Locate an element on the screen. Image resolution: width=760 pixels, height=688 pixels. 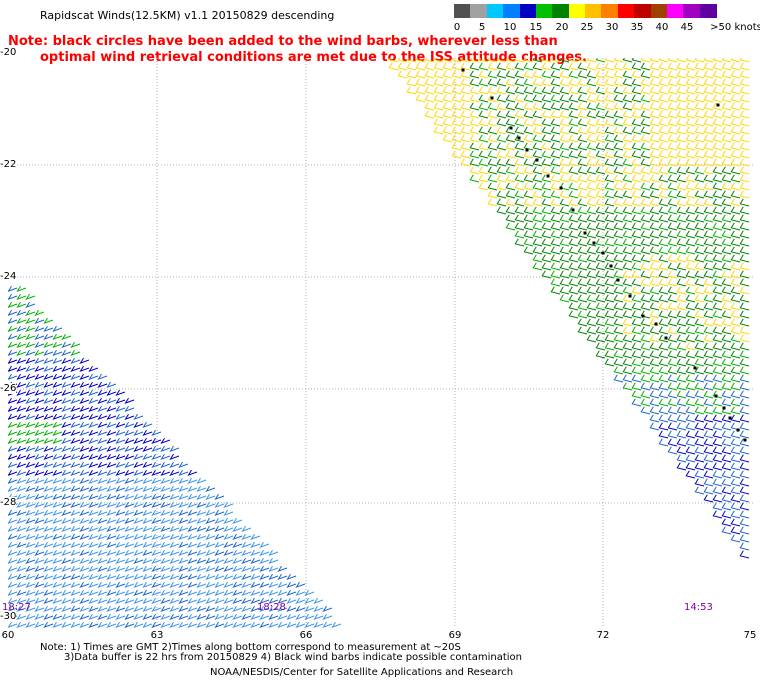
longitude-label: 63 is located at coordinates (157, 635).